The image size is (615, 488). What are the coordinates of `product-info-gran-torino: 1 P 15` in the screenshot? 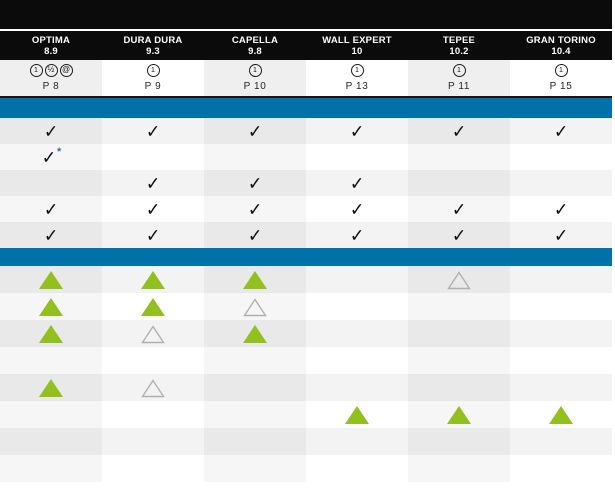 It's located at (561, 78).